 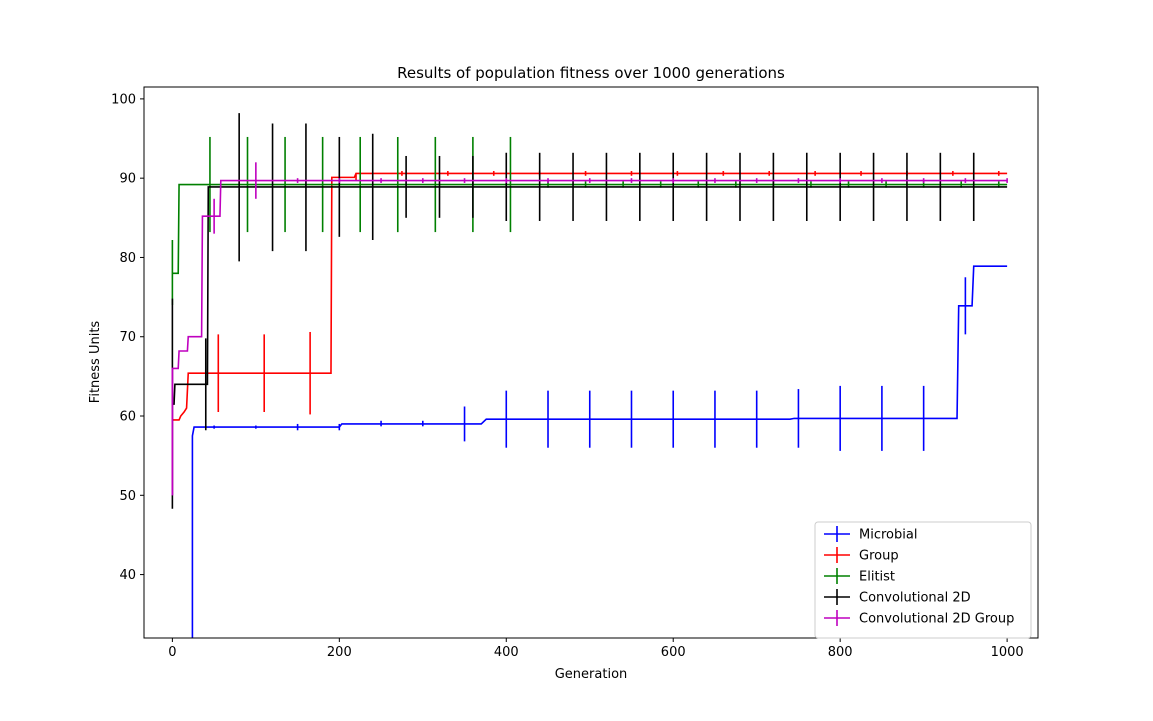 I want to click on y-axis-label: Fitness Units, so click(x=95, y=362).